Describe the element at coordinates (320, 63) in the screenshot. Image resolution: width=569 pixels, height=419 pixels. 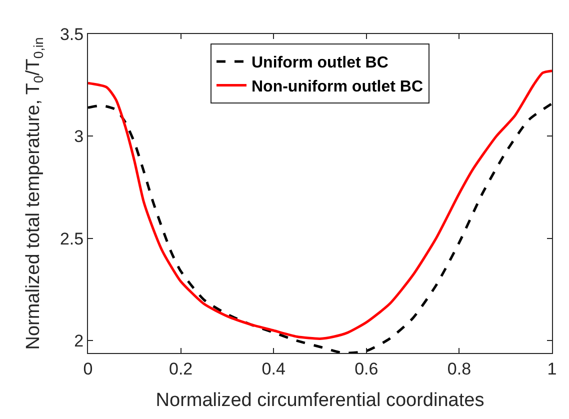
I see `legend-label: Uniform outlet BC` at that location.